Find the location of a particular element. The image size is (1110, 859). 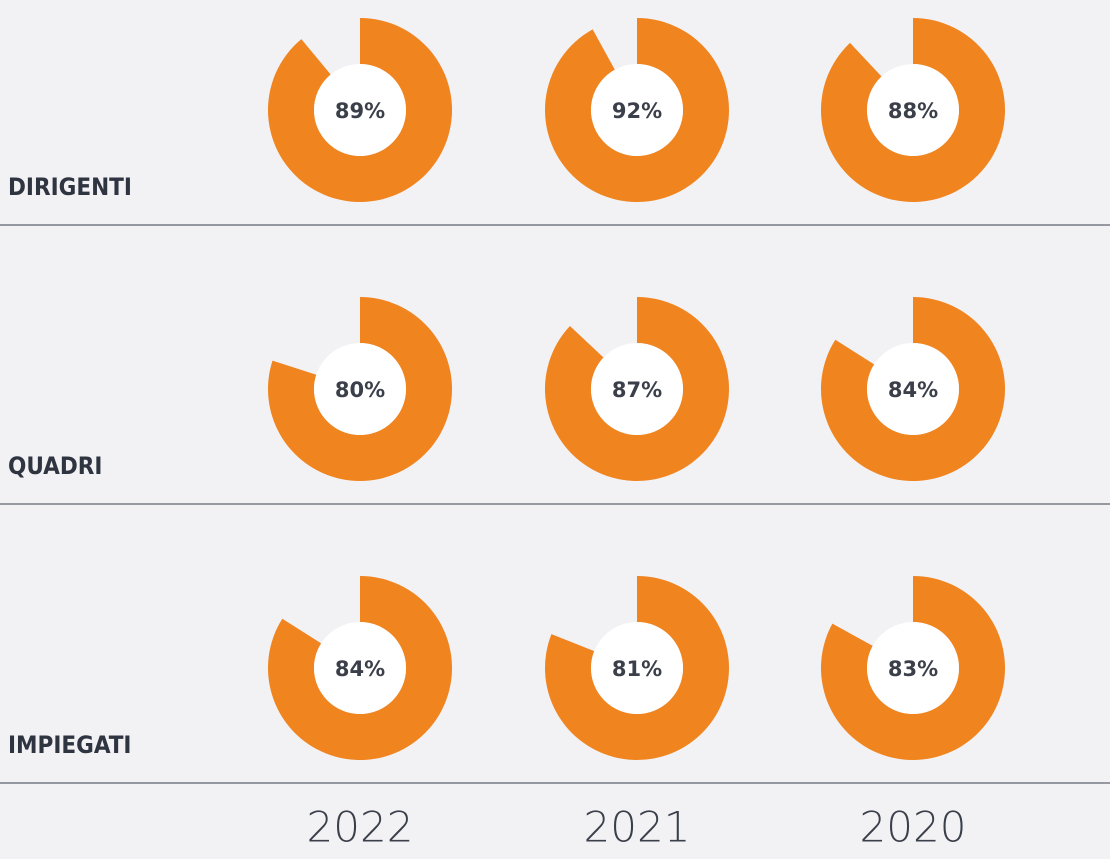

value-label: 83% is located at coordinates (913, 669).